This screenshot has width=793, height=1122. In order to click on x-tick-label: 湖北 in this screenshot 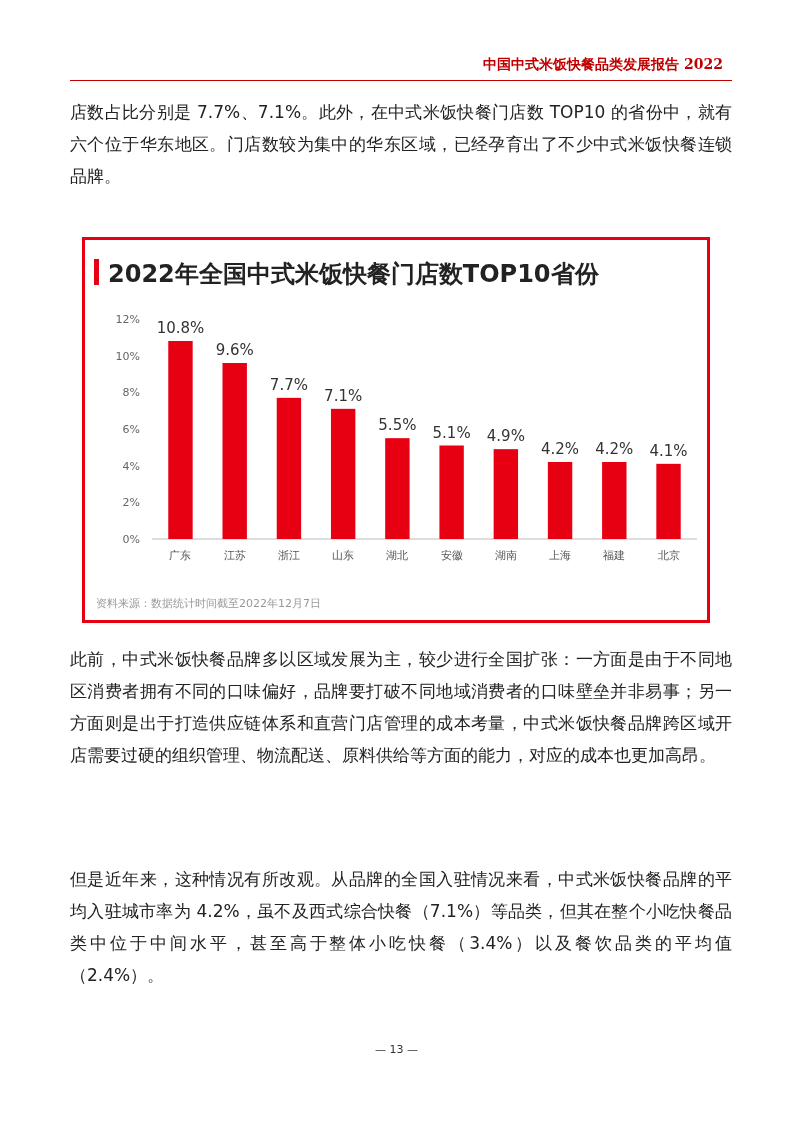, I will do `click(397, 555)`.